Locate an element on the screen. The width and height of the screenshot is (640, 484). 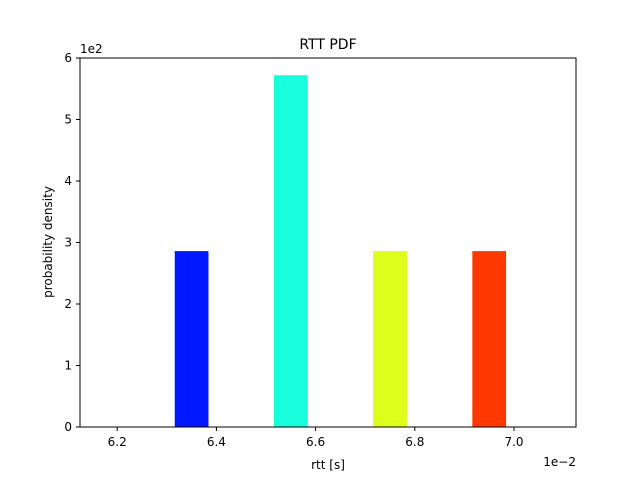
x-tick-label-2: 6.6 is located at coordinates (315, 442).